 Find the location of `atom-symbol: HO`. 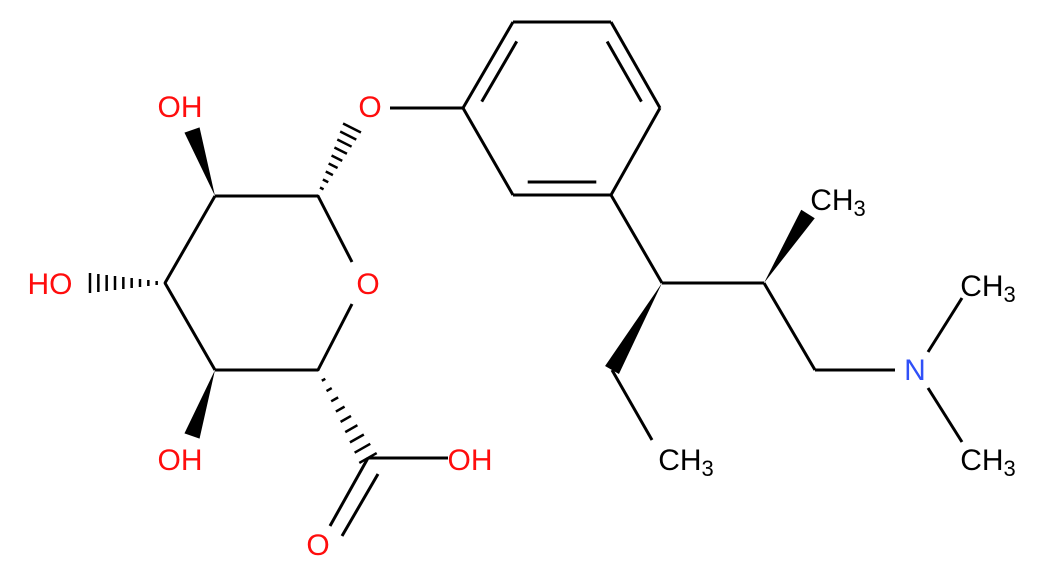

atom-symbol: HO is located at coordinates (50, 284).